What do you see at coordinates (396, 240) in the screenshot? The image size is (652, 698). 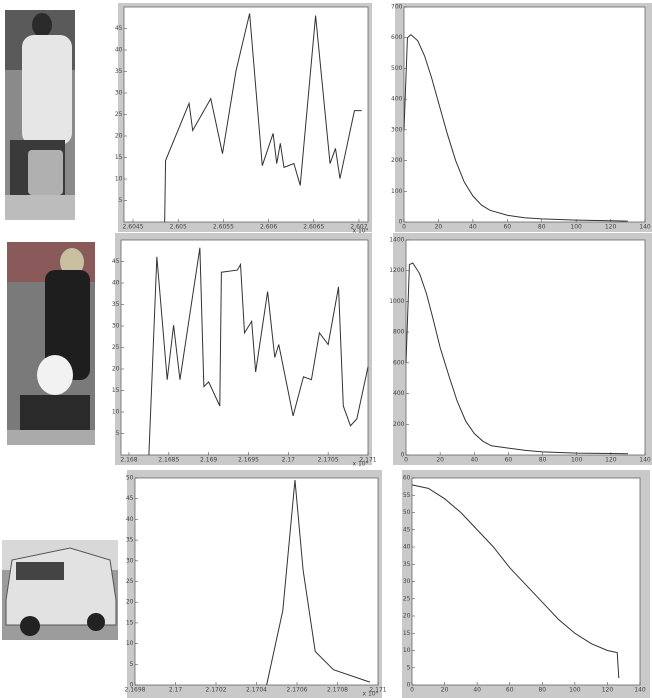 I see `y-tick-label: 1400` at bounding box center [396, 240].